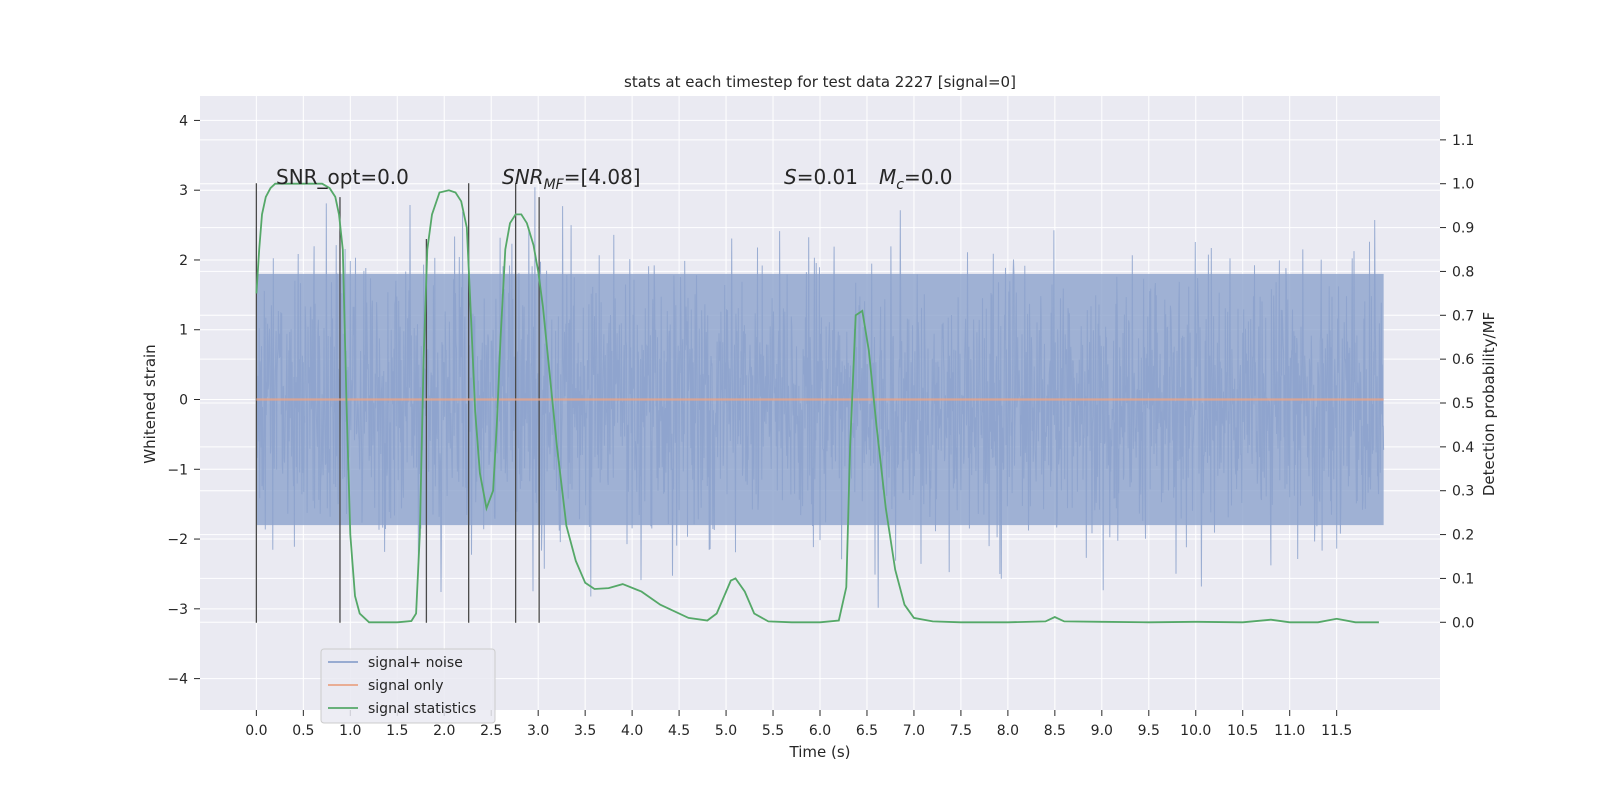  I want to click on y-right-tick-label: 1.0, so click(1463, 185).